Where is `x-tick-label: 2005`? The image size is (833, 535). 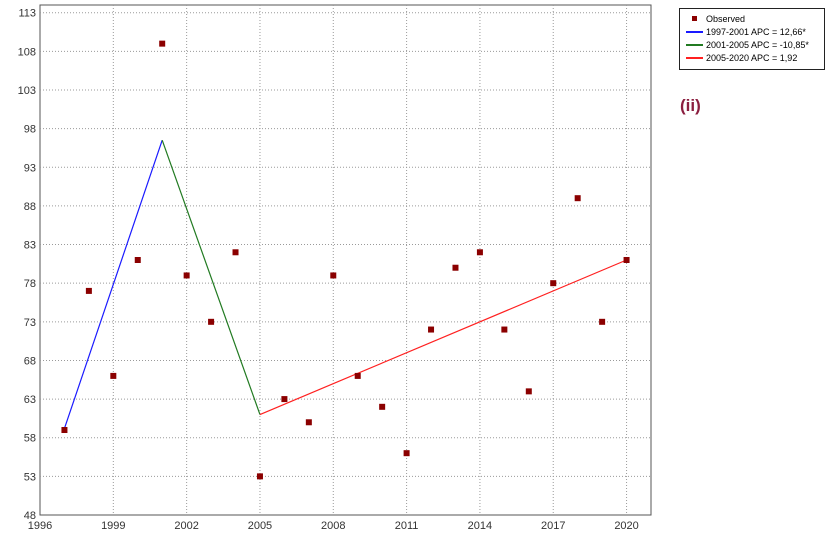
x-tick-label: 2005 is located at coordinates (260, 526).